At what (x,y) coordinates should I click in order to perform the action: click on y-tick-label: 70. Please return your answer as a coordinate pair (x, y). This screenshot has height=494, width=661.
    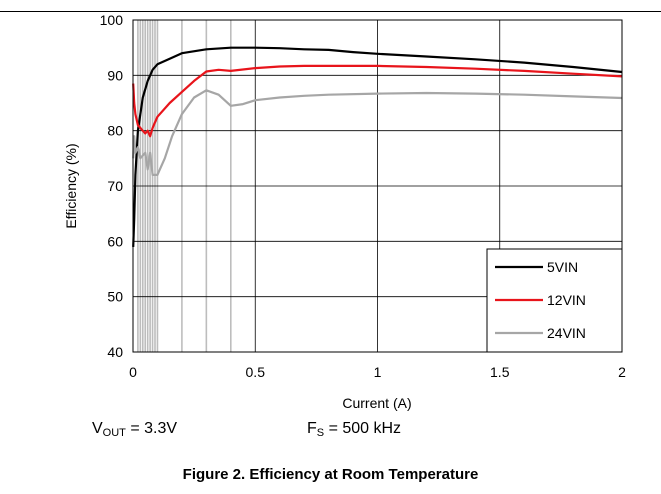
    Looking at the image, I should click on (115, 186).